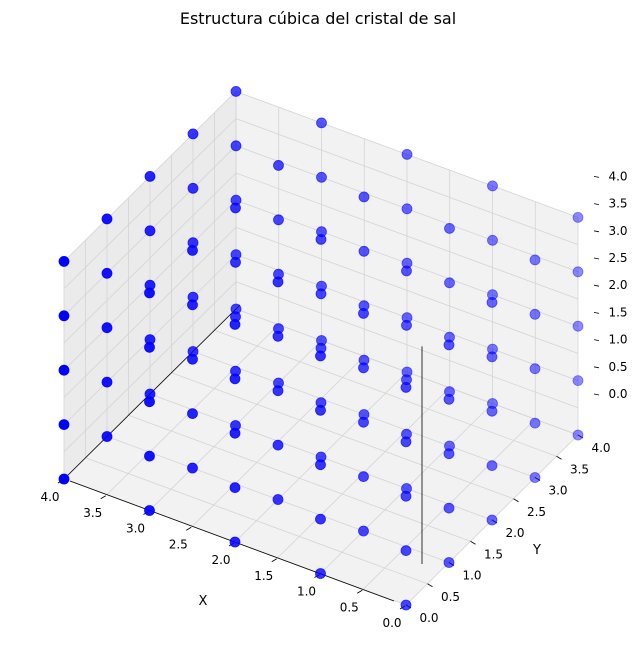 The image size is (644, 658). I want to click on x-tick-label: 0.5, so click(349, 607).